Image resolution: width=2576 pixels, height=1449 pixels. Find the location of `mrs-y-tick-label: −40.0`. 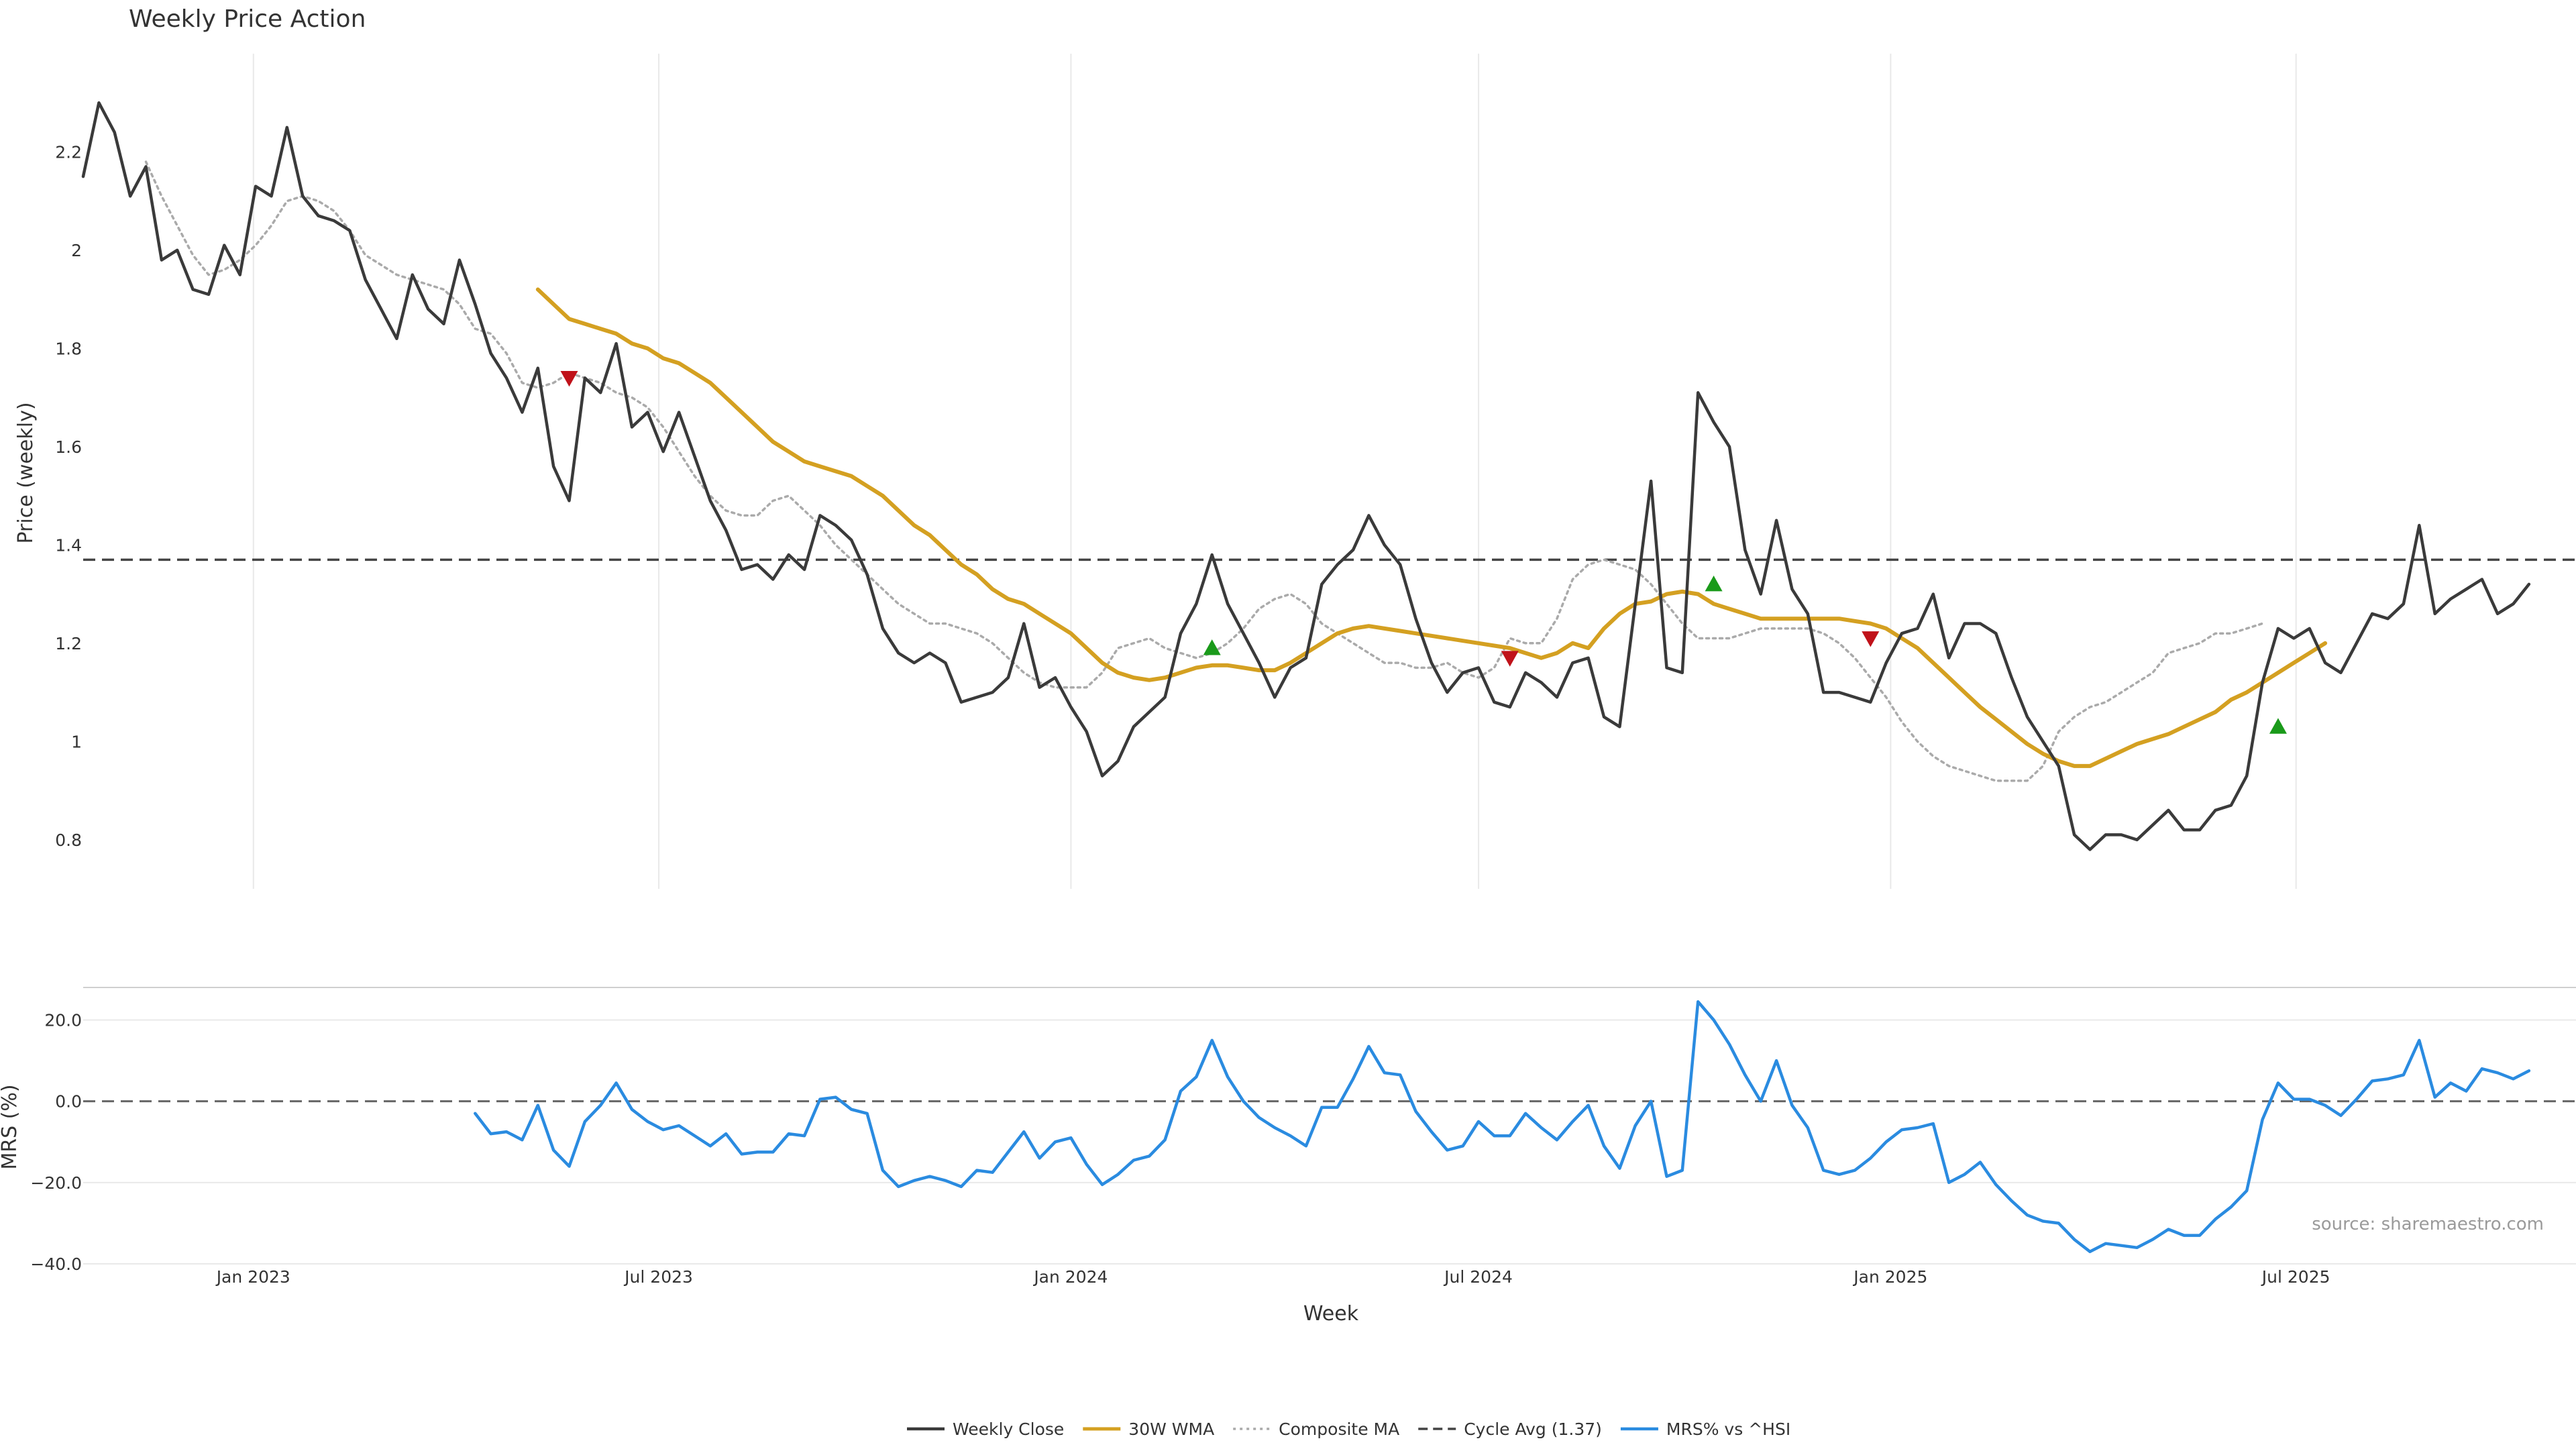

mrs-y-tick-label: −40.0 is located at coordinates (56, 1264).